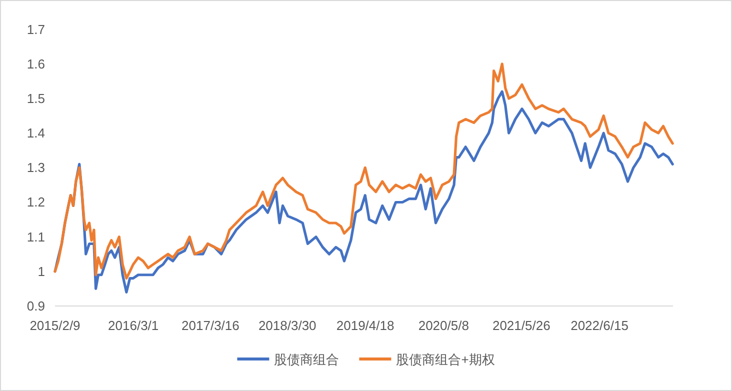  What do you see at coordinates (287, 325) in the screenshot?
I see `x-tick-label: 2018/3/30` at bounding box center [287, 325].